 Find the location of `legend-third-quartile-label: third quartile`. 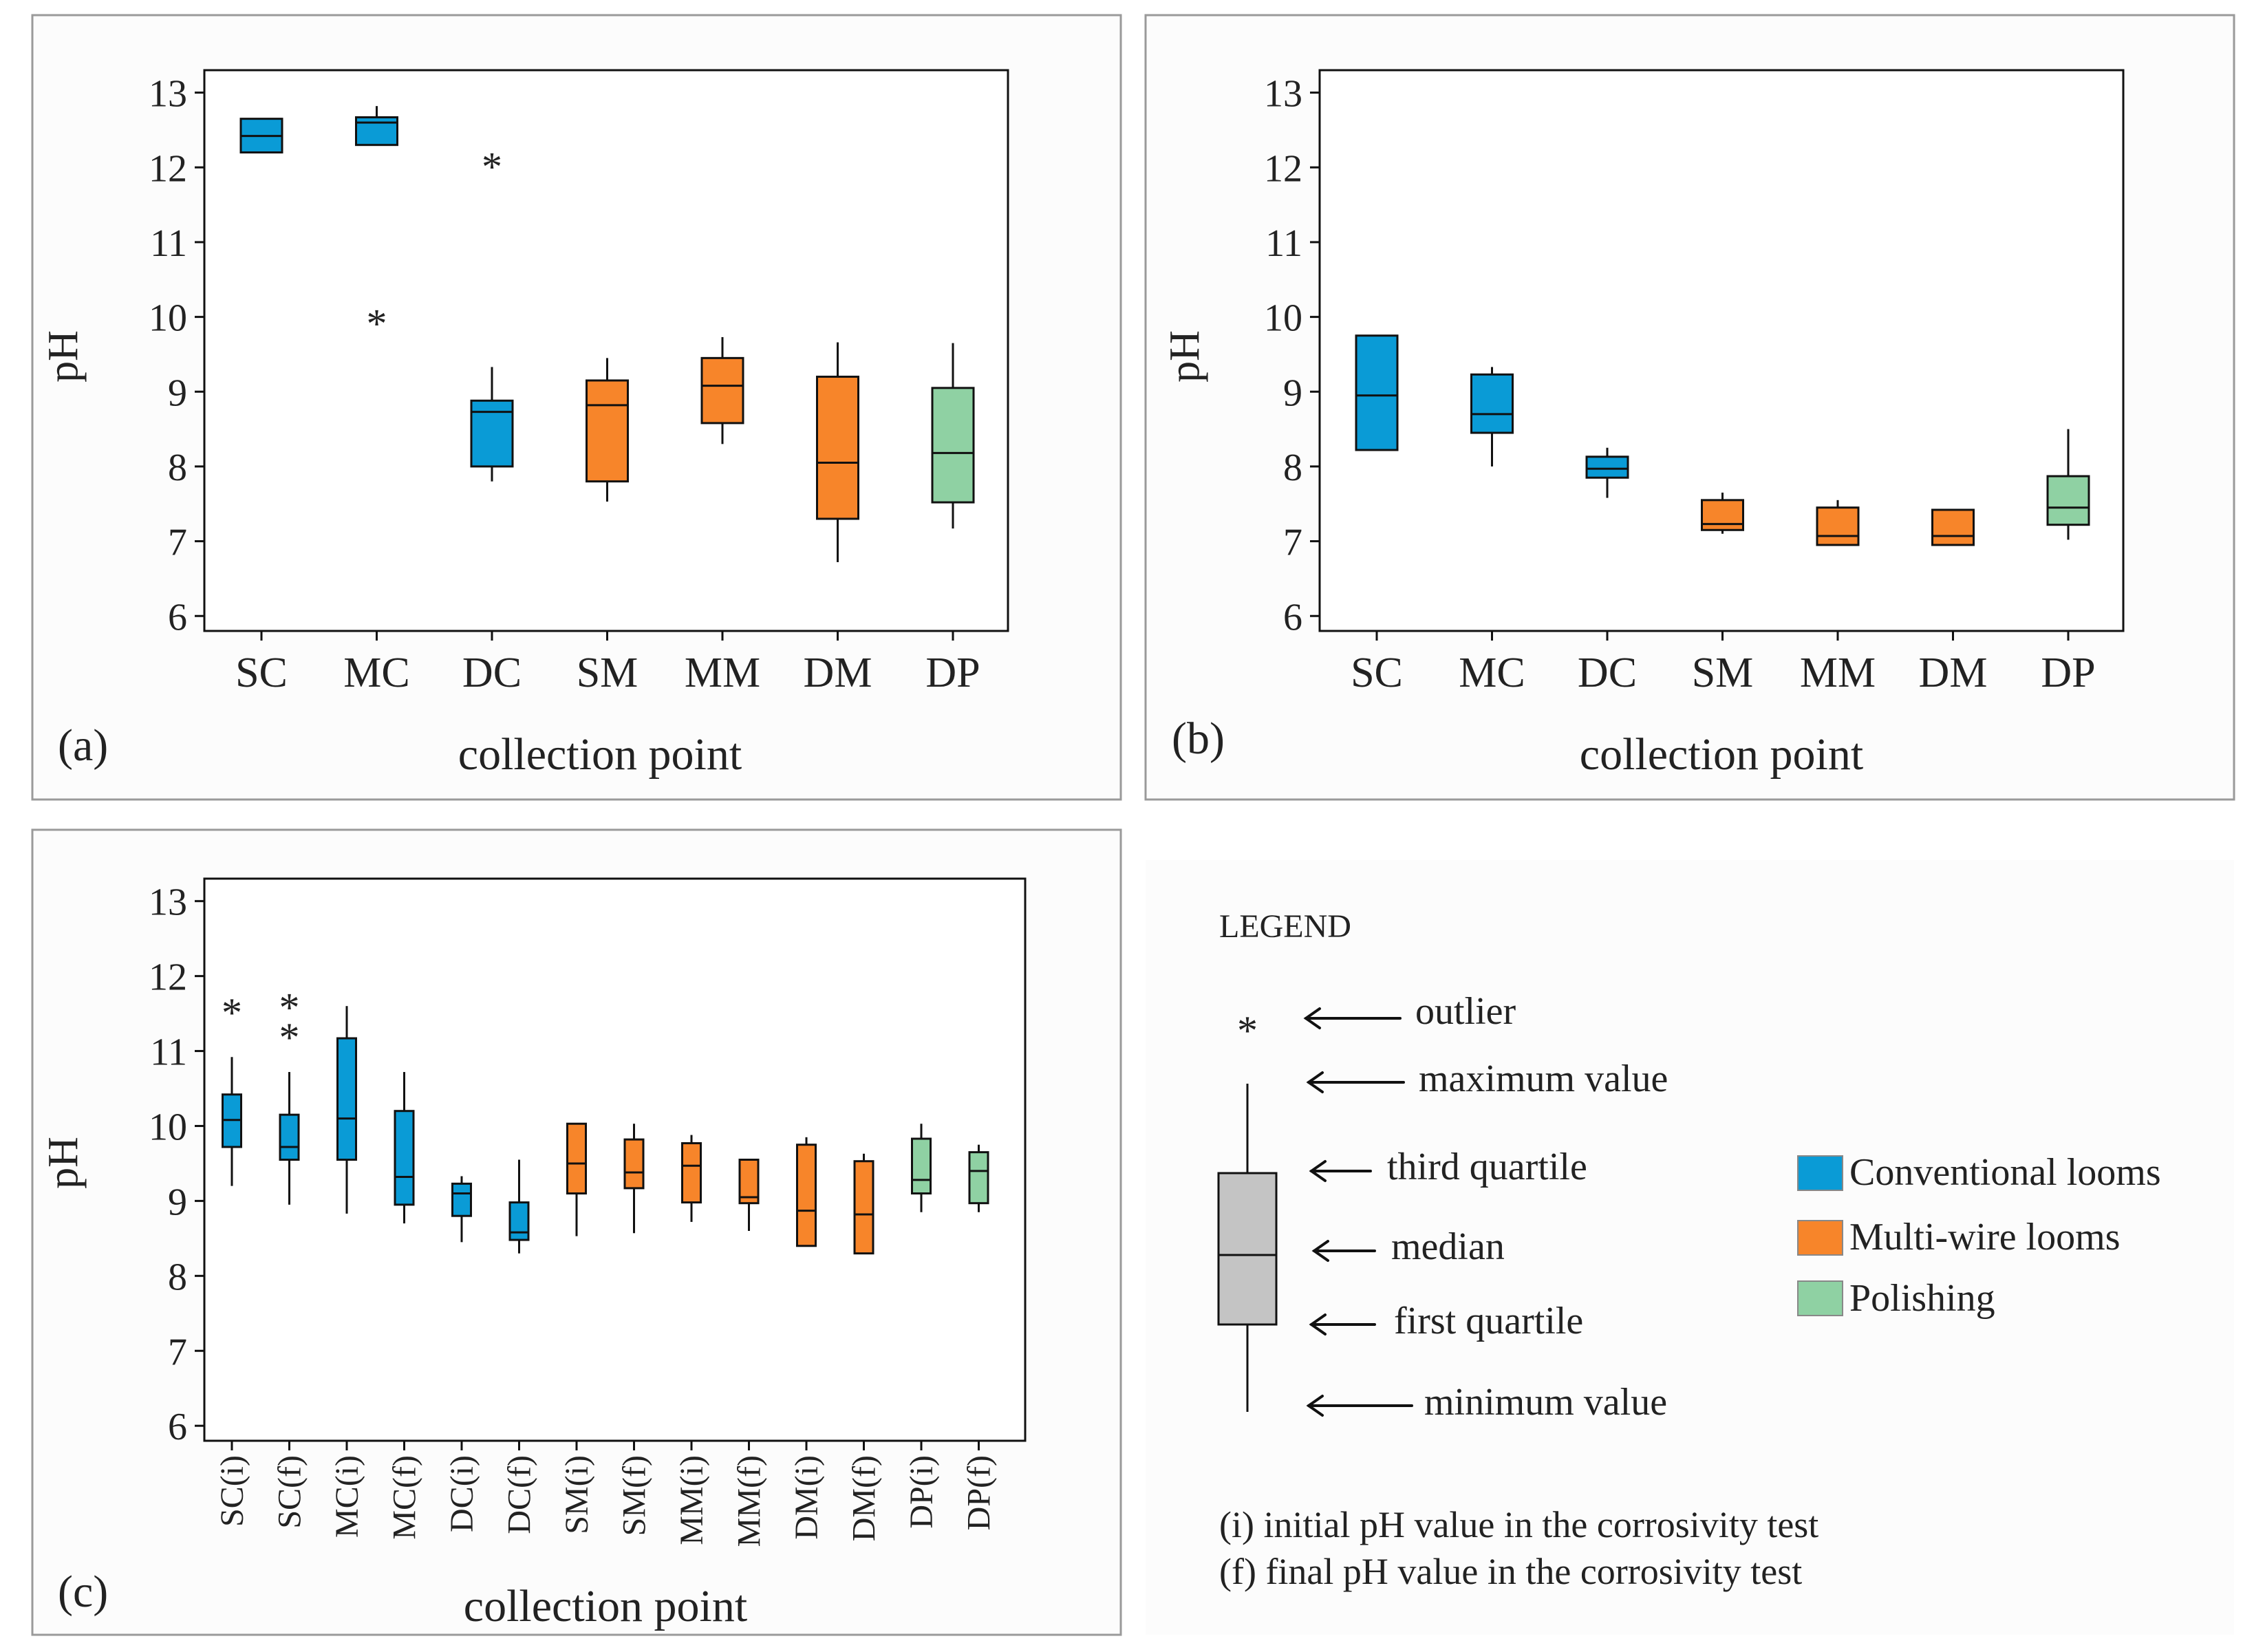

legend-third-quartile-label: third quartile is located at coordinates (1487, 1167).